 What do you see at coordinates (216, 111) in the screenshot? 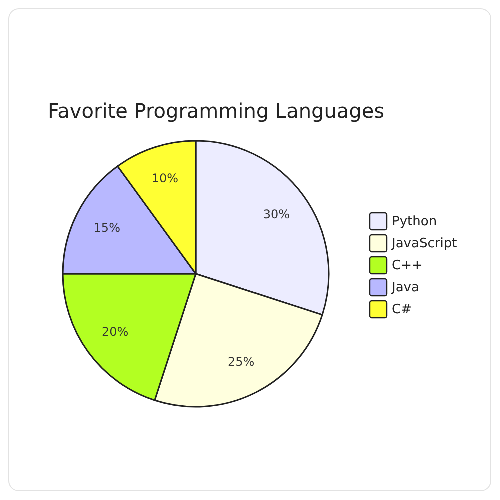
I see `chart-title: Favorite Programming Languages` at bounding box center [216, 111].